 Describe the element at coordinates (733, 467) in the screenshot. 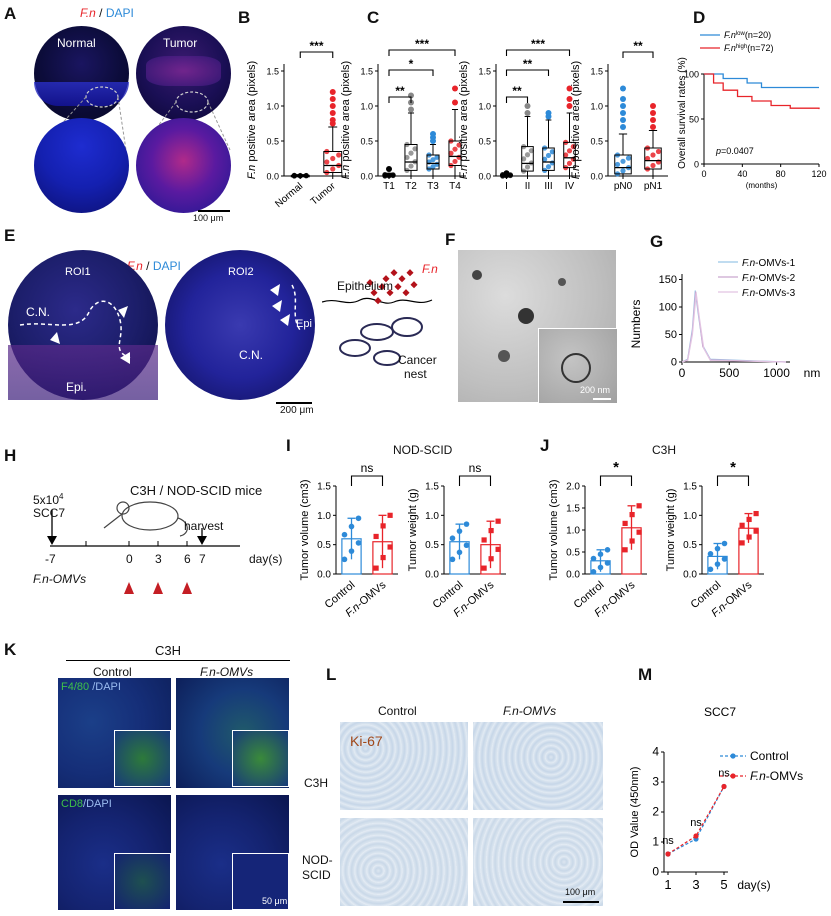

I see `significance-label: *` at that location.